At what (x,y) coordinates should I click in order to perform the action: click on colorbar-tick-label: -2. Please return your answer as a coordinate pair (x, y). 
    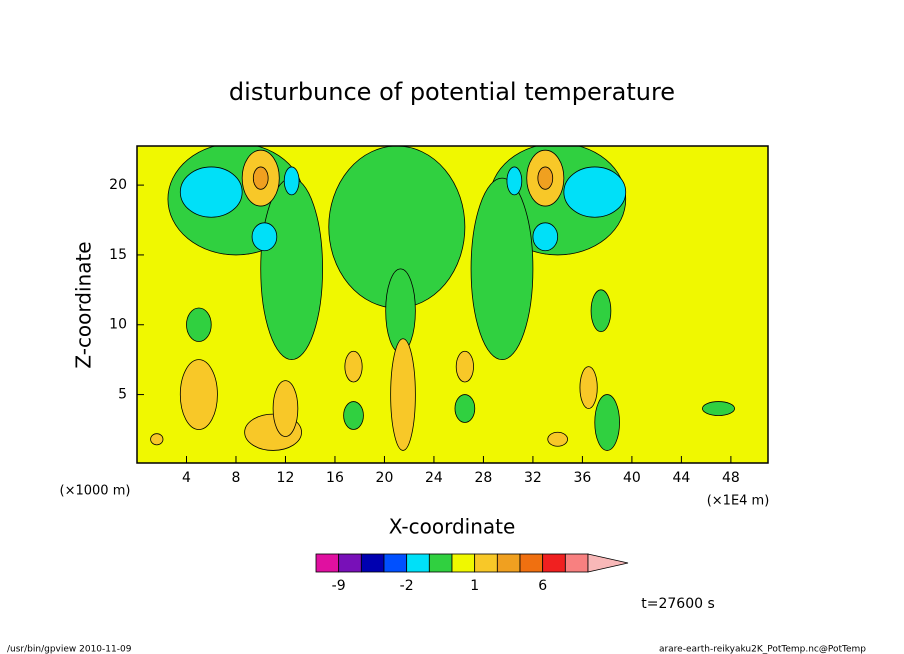
    Looking at the image, I should click on (407, 586).